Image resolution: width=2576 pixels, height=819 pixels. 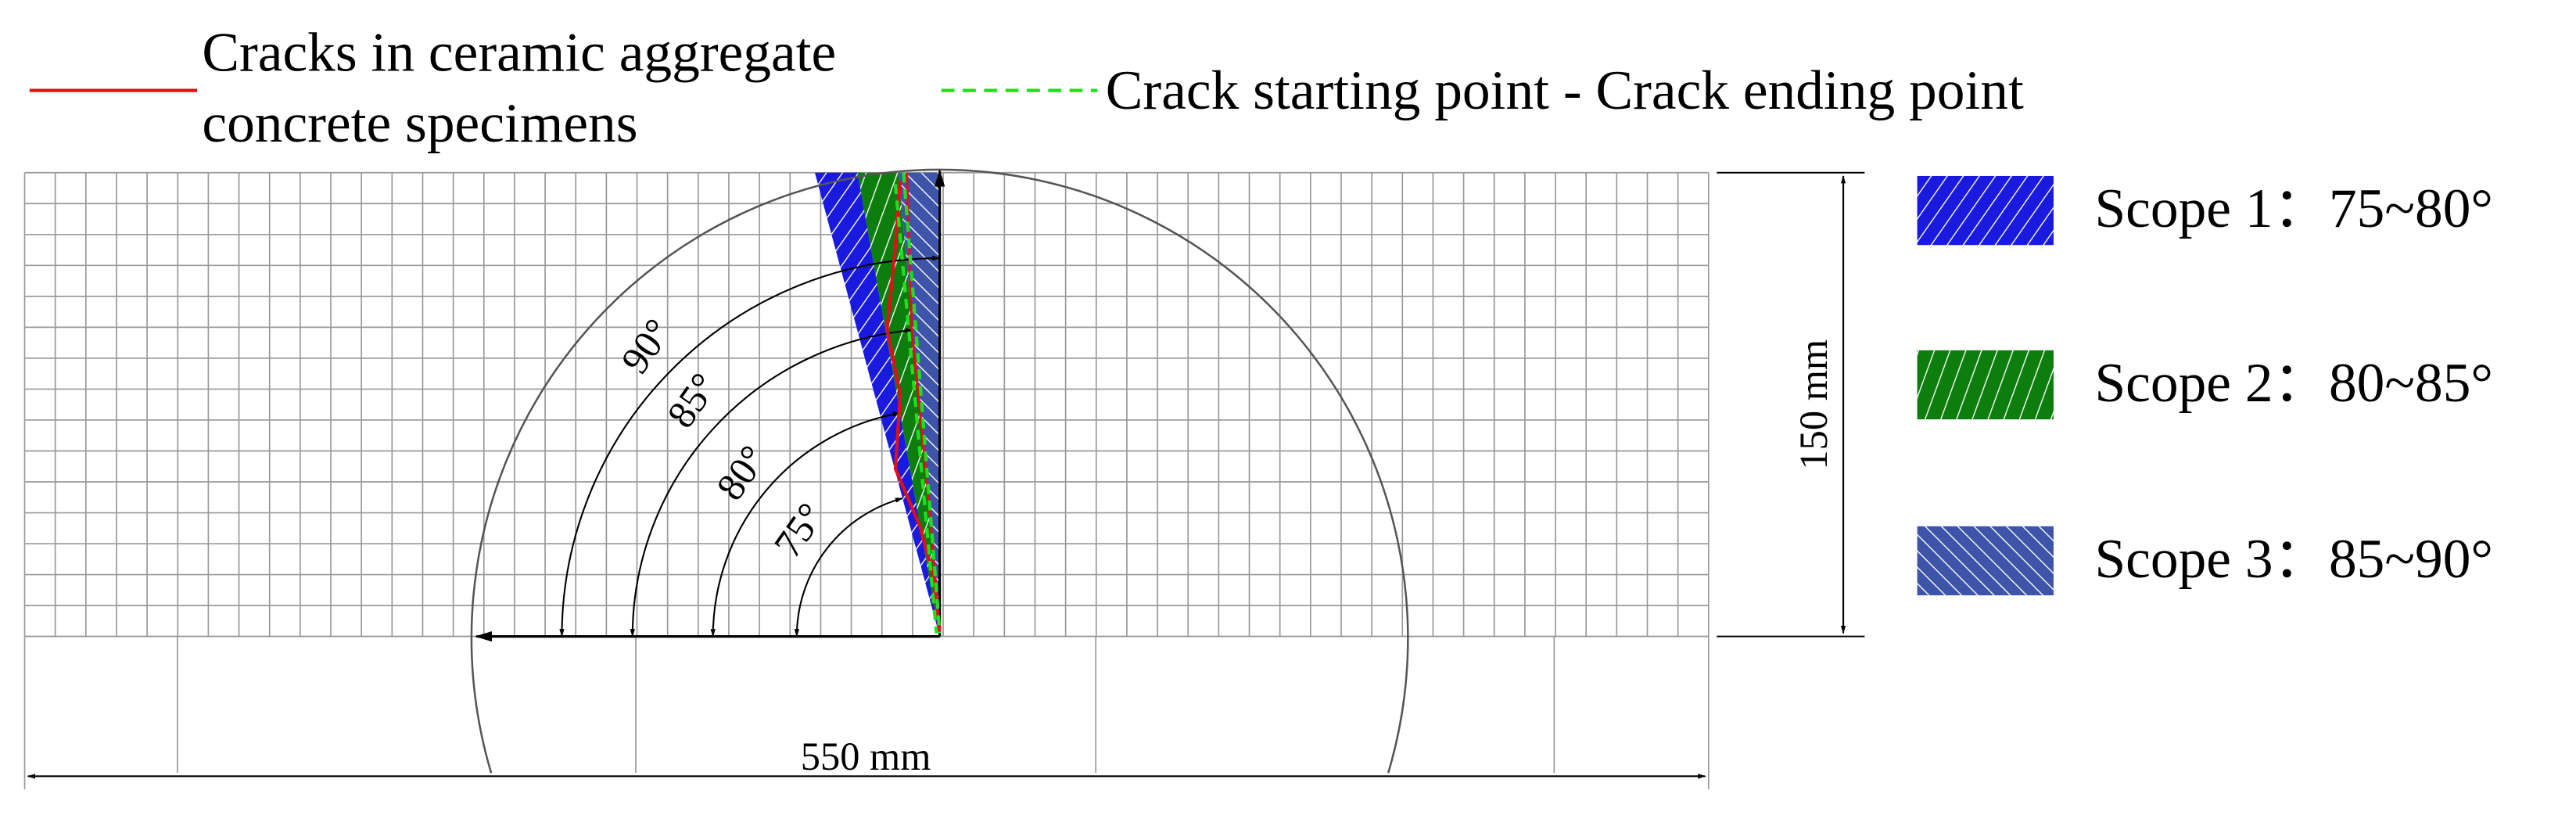 What do you see at coordinates (866, 756) in the screenshot?
I see `width-dimension: 550 mm` at bounding box center [866, 756].